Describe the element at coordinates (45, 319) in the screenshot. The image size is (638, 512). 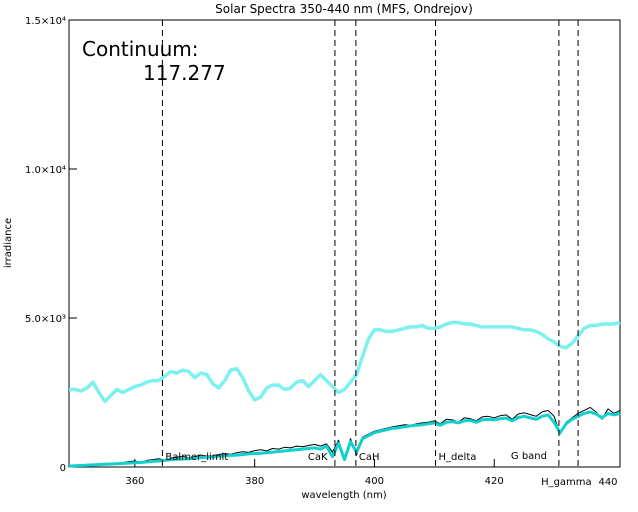
I see `y-tick-label: 5.0×10³` at that location.